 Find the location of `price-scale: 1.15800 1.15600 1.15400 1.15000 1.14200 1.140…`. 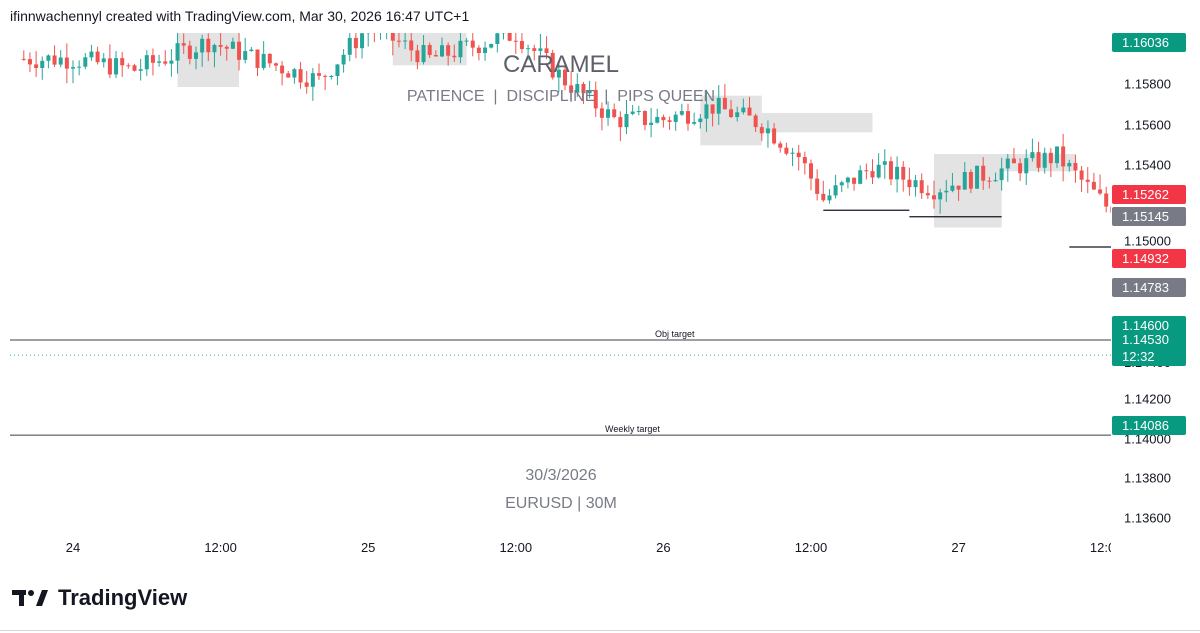

price-scale: 1.15800 1.15600 1.15400 1.15000 1.14200 1.140… is located at coordinates (1155, 296).